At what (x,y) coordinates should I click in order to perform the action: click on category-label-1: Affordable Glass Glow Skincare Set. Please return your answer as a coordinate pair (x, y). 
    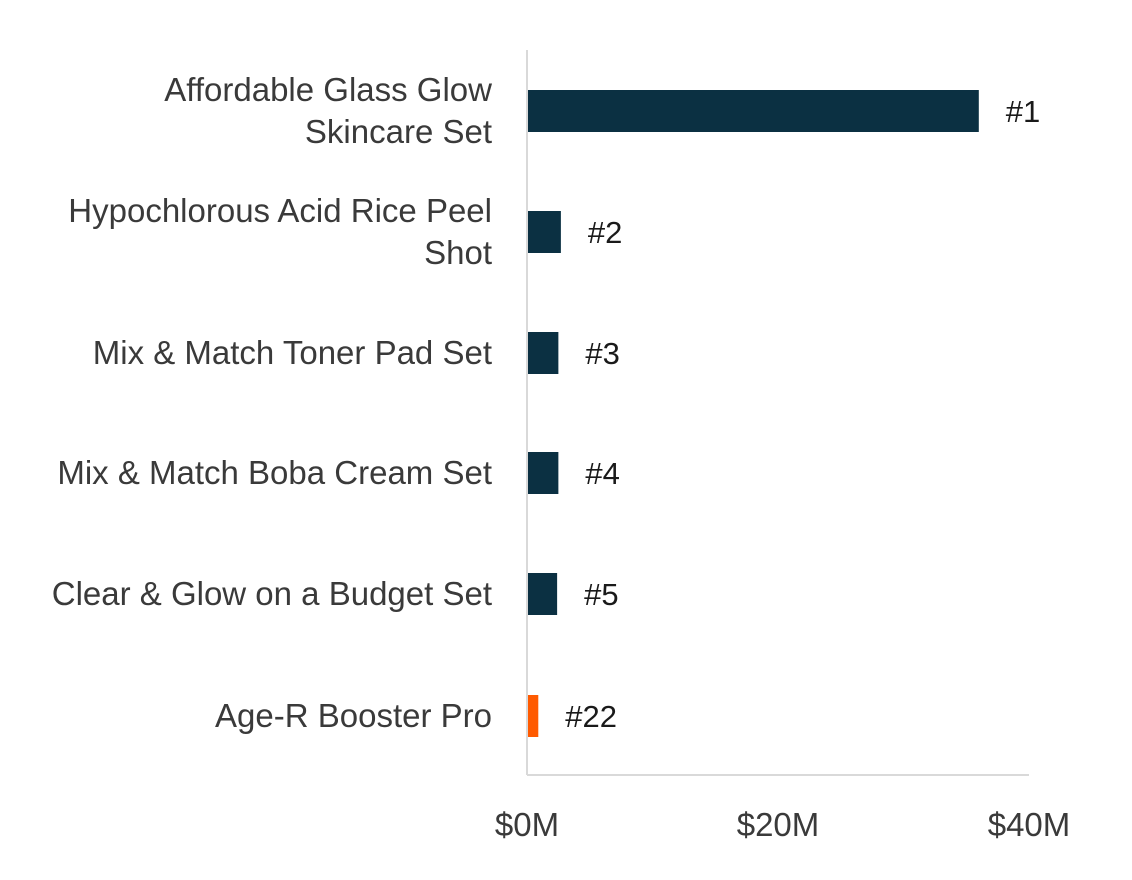
    Looking at the image, I should click on (328, 110).